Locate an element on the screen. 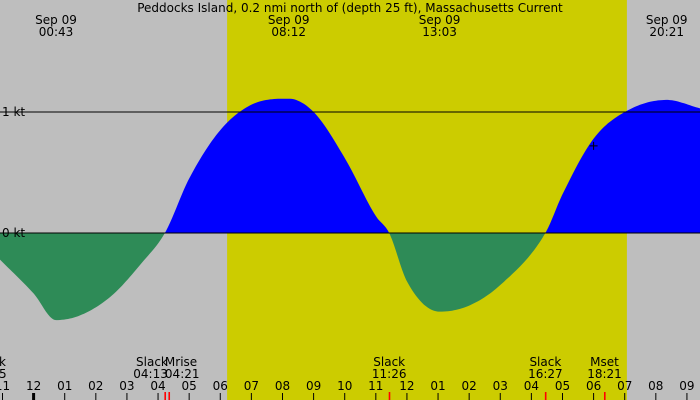  x-tick-label-0: 11 is located at coordinates (5, 386).